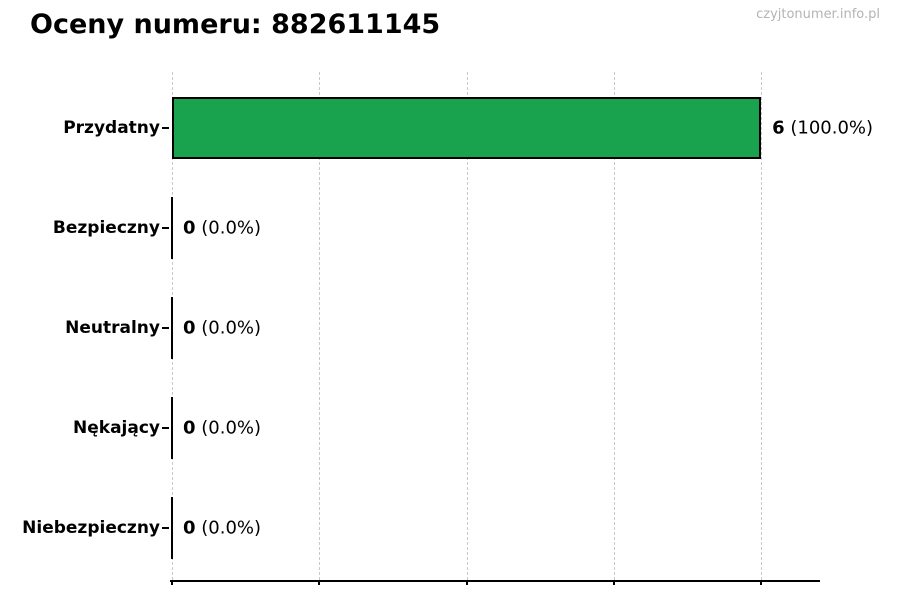 The image size is (900, 600). What do you see at coordinates (106, 228) in the screenshot?
I see `category-label: Bezpieczny` at bounding box center [106, 228].